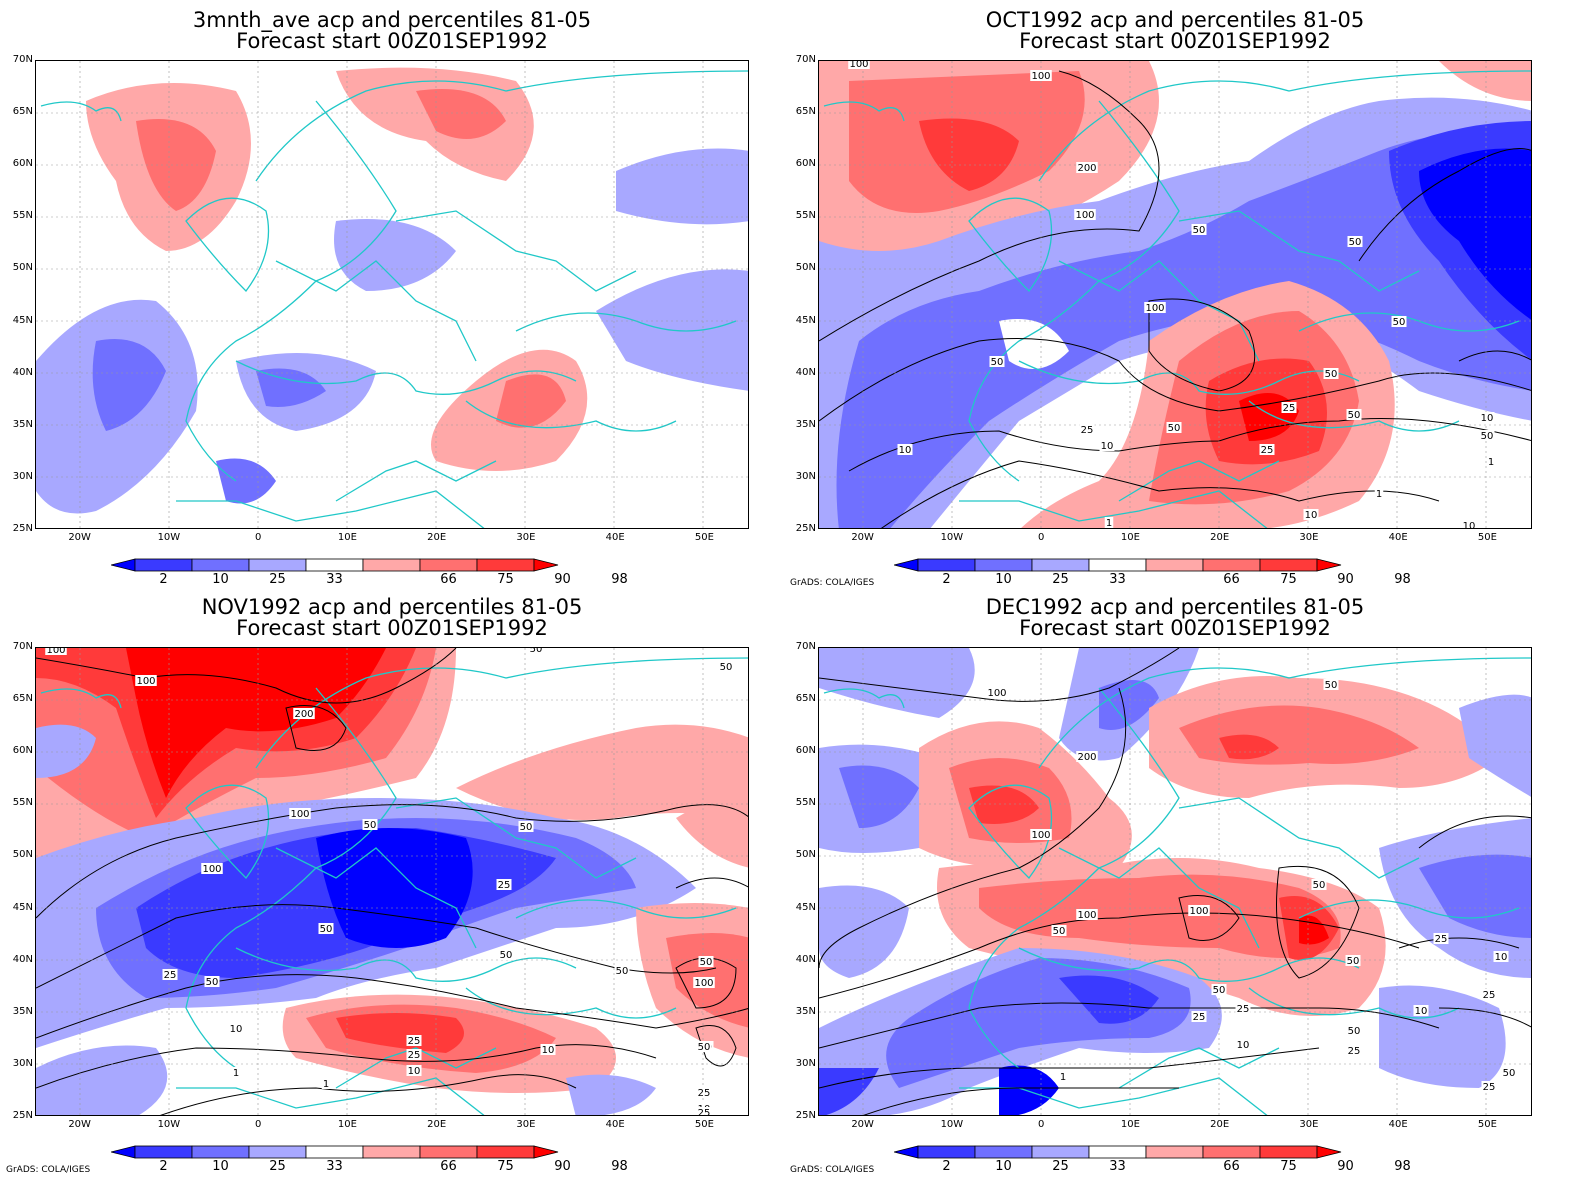 The height and width of the screenshot is (1196, 1596). Describe the element at coordinates (1345, 1166) in the screenshot. I see `colorbar-label: 90` at that location.